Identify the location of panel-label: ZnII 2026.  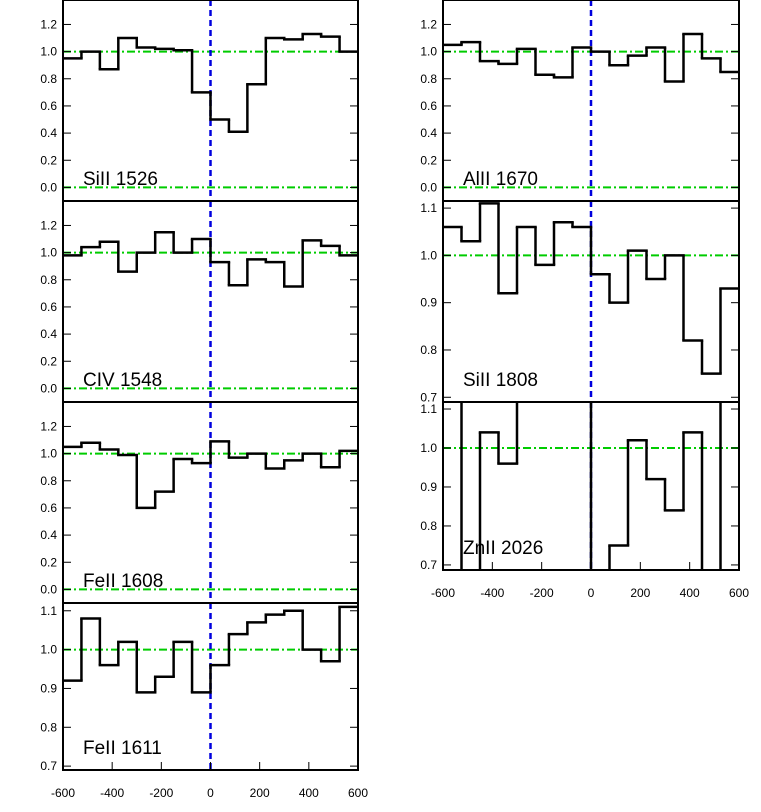
(503, 548).